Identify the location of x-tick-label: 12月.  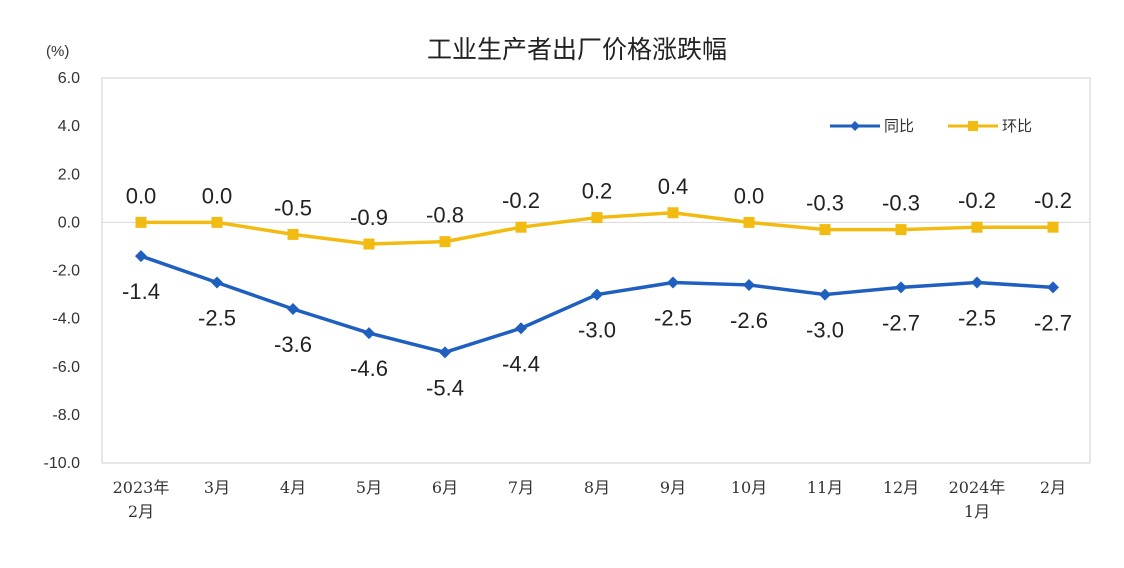
(901, 487).